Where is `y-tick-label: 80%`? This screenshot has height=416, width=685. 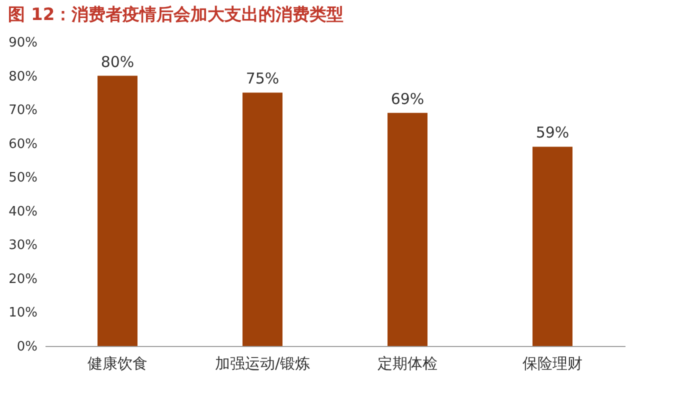 y-tick-label: 80% is located at coordinates (23, 76).